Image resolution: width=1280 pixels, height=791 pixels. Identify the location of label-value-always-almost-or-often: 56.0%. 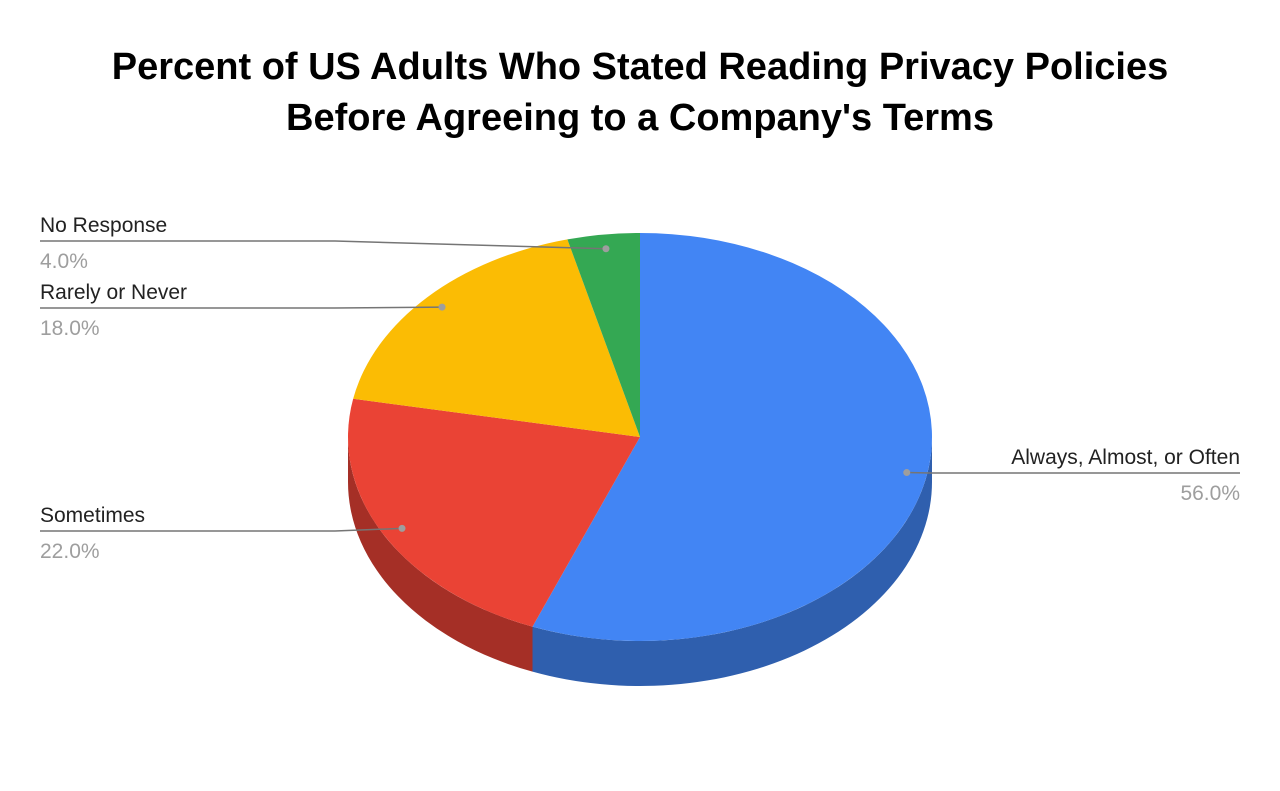
(1210, 493).